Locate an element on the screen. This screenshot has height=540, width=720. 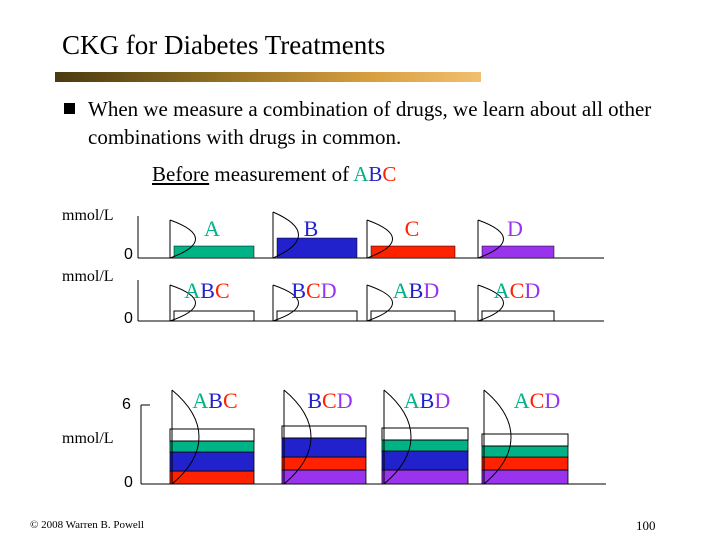
combo-box-ABD is located at coordinates (413, 316).